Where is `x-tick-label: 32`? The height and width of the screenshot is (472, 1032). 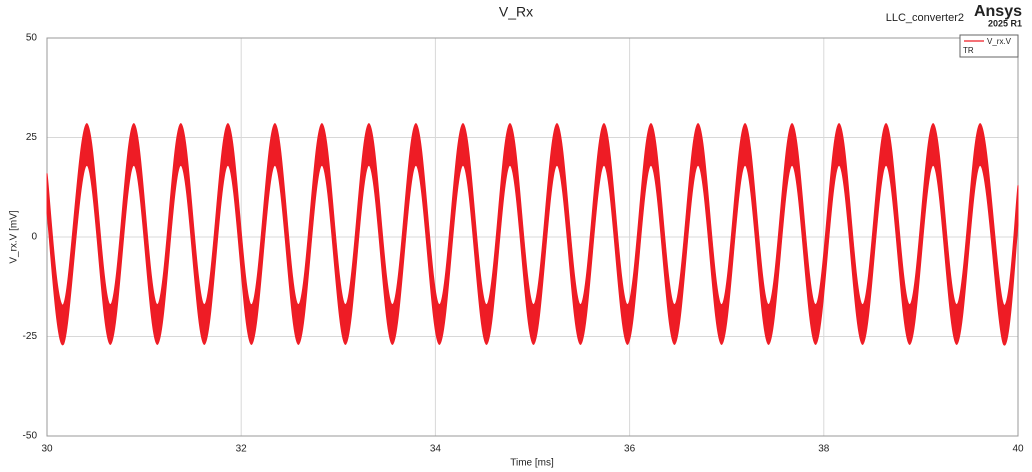 x-tick-label: 32 is located at coordinates (242, 449).